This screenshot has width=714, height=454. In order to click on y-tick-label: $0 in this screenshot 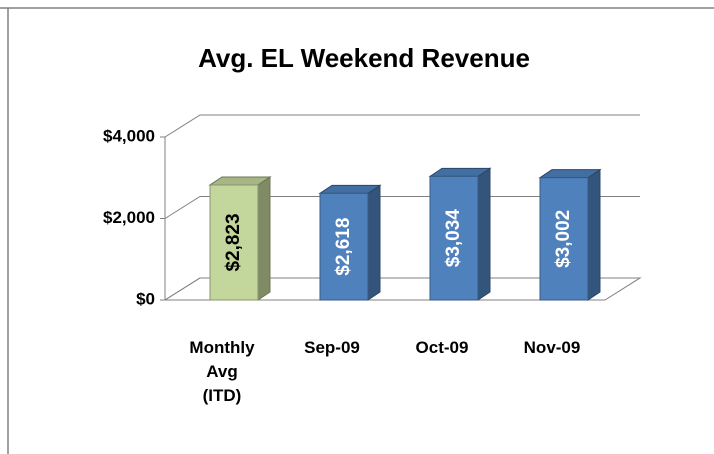, I will do `click(145, 298)`.